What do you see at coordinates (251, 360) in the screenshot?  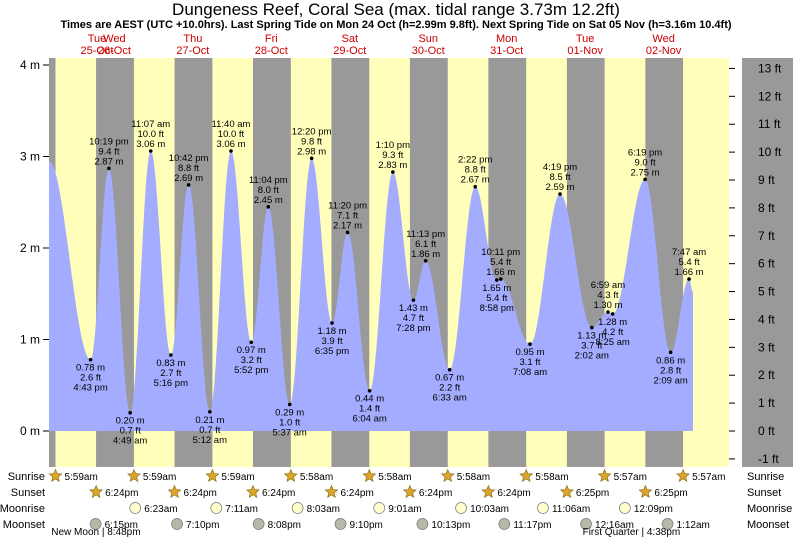 I see `tide-label: 3.2 ft` at bounding box center [251, 360].